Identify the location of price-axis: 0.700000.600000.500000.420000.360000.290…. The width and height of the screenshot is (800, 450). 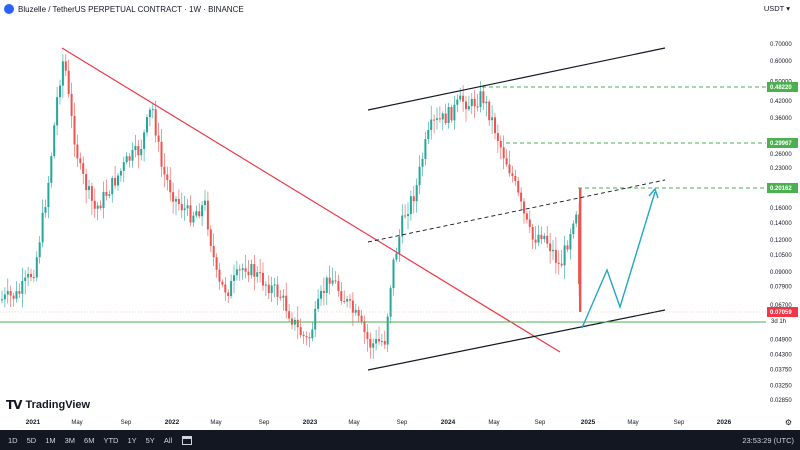
(783, 215).